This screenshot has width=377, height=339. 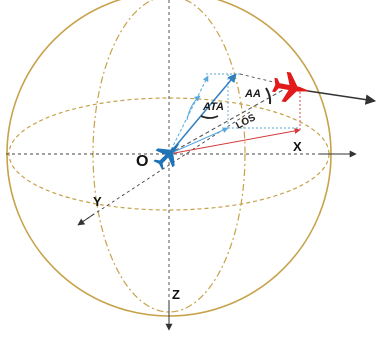 I want to click on z-axis-label: Z, so click(x=176, y=294).